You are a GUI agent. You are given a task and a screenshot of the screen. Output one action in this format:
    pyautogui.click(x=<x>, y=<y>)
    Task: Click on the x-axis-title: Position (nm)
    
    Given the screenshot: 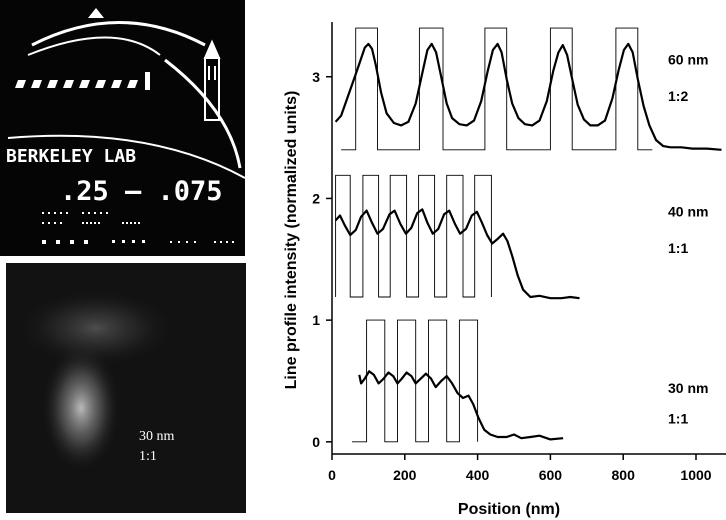 What is the action you would take?
    pyautogui.click(x=509, y=509)
    